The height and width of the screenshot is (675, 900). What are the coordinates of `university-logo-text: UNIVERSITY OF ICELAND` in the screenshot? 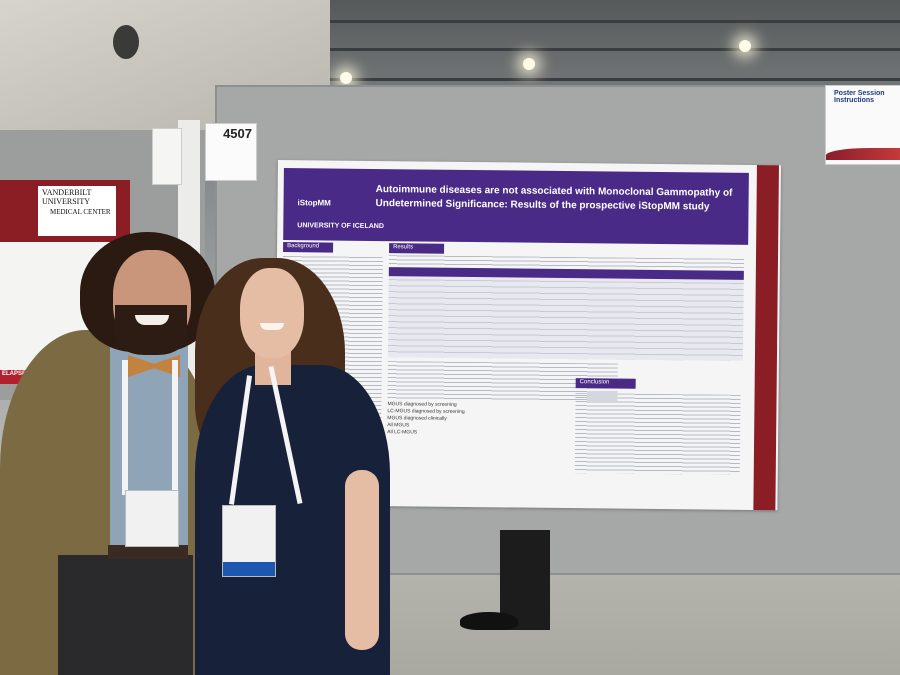 It's located at (340, 226).